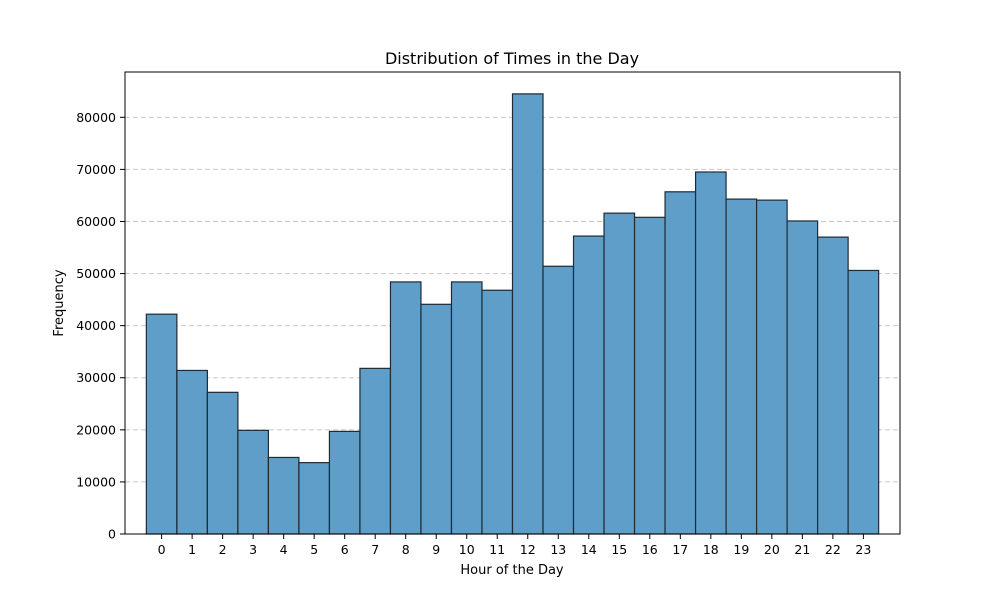 This screenshot has width=1000, height=600. What do you see at coordinates (558, 549) in the screenshot?
I see `x-tick-label: 13` at bounding box center [558, 549].